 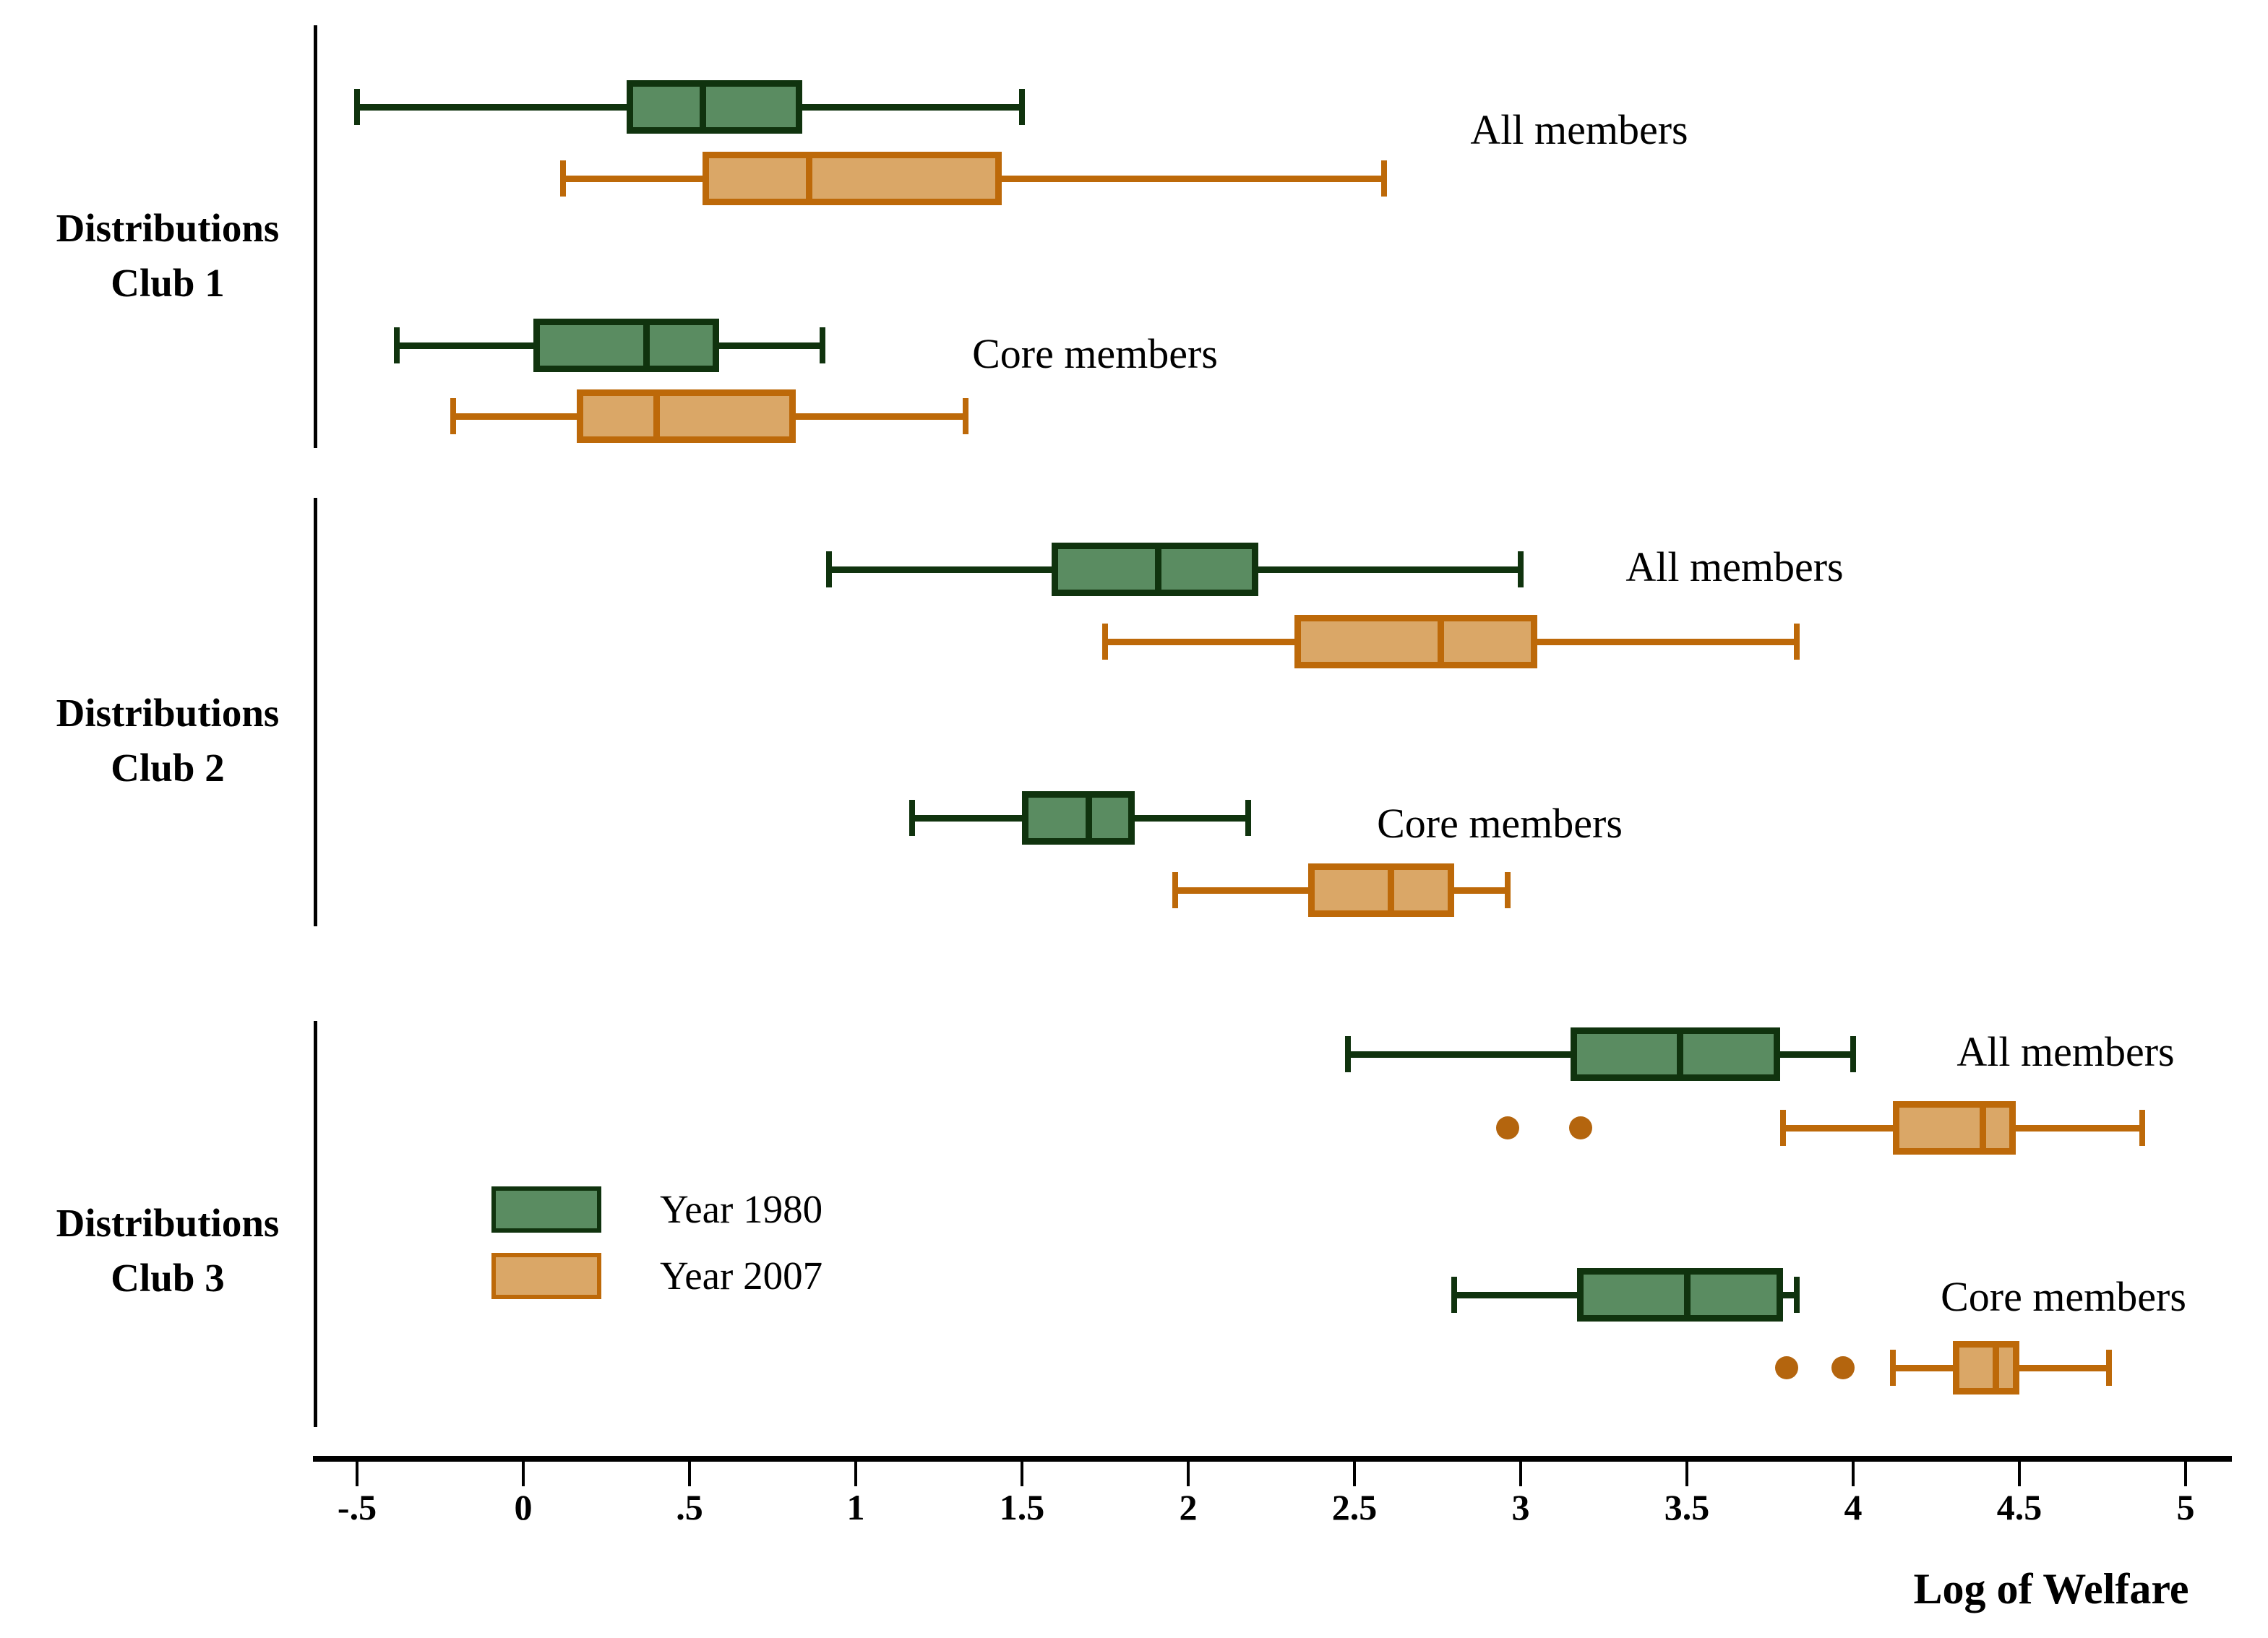 What do you see at coordinates (1734, 566) in the screenshot?
I see `subgroup-label: All members` at bounding box center [1734, 566].